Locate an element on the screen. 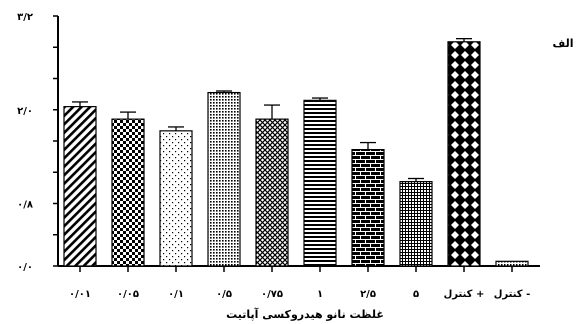 The height and width of the screenshot is (324, 585). x-tick-label: ۱ is located at coordinates (320, 294).